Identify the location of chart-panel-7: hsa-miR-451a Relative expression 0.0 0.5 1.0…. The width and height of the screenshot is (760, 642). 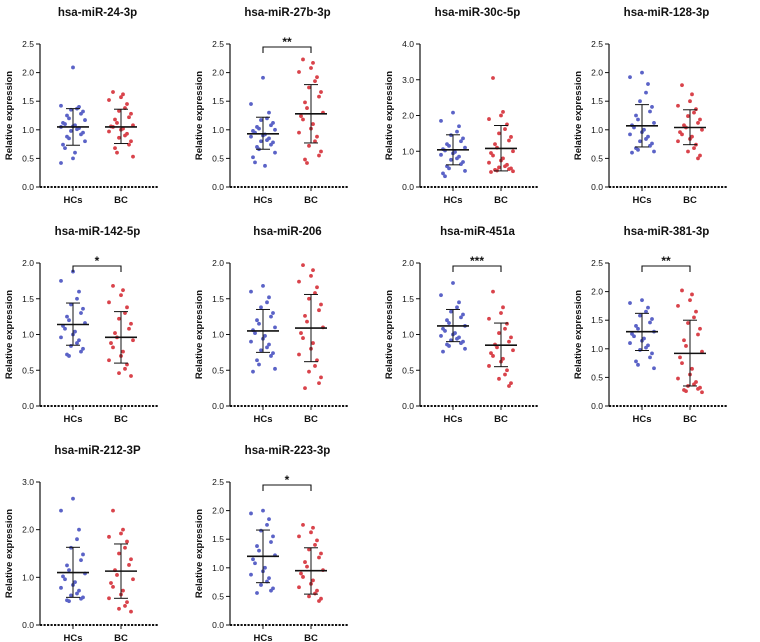
(461, 325).